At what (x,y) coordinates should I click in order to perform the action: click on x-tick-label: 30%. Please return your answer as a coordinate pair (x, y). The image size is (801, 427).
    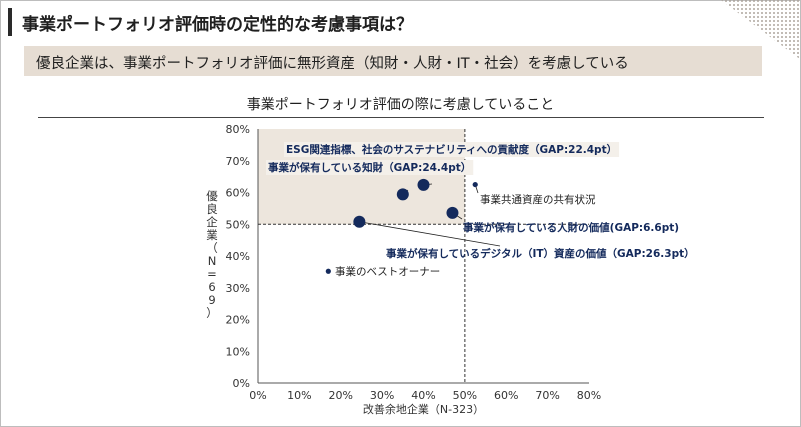
    Looking at the image, I should click on (382, 395).